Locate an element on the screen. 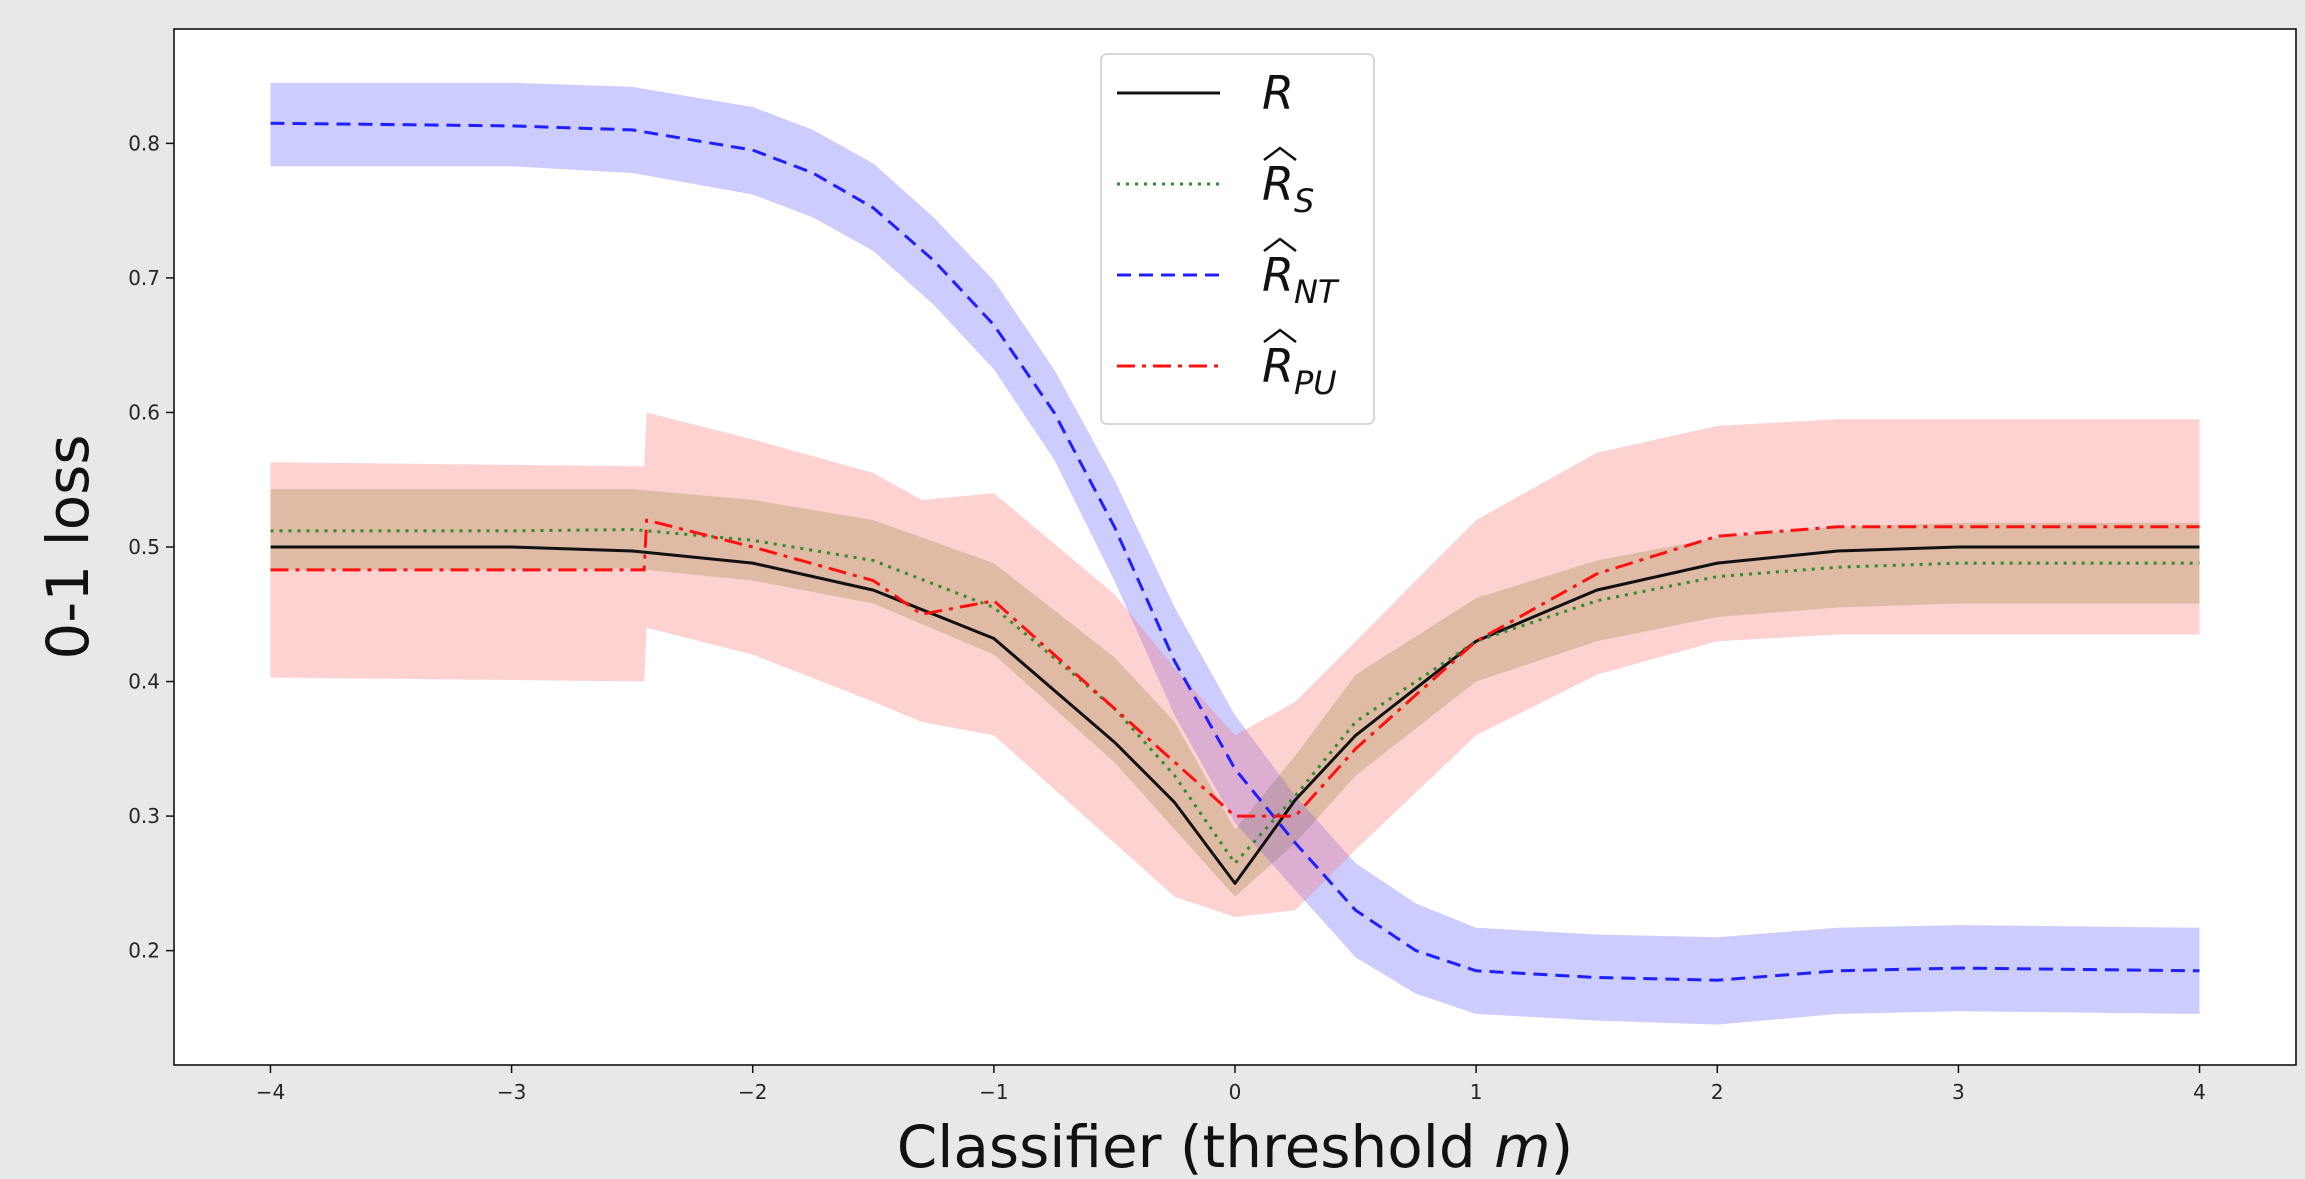  legend-item-r: R is located at coordinates (1205, 93).